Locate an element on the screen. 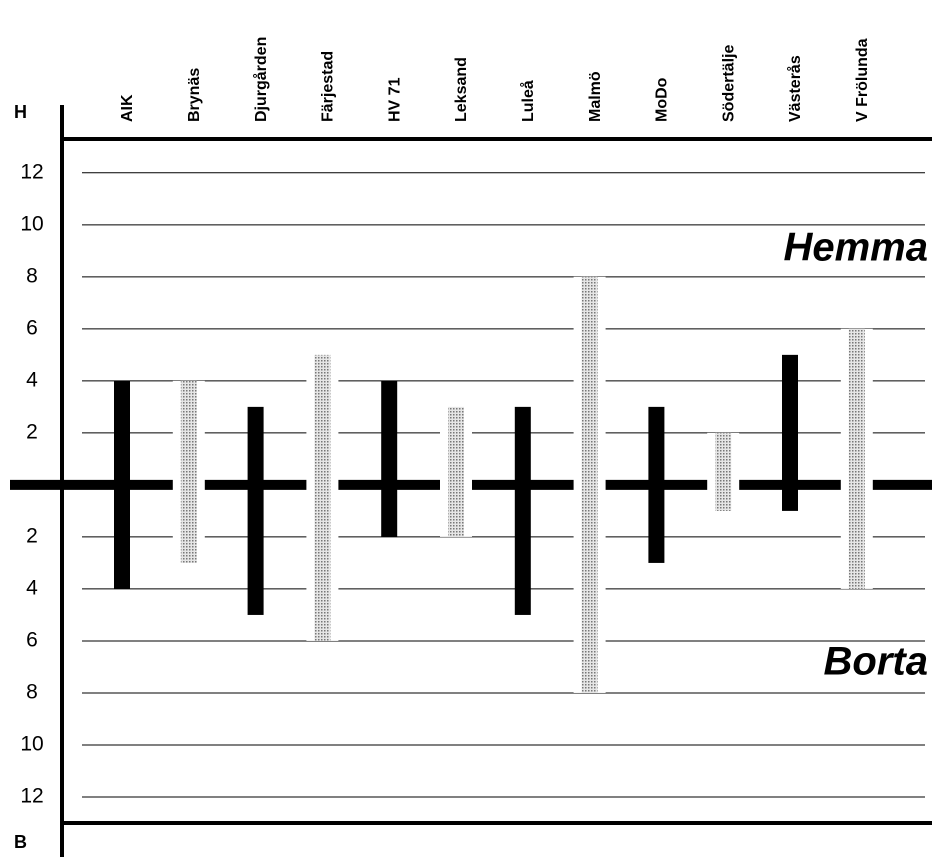 The height and width of the screenshot is (857, 932). x-tick-label: Västerås is located at coordinates (795, 88).